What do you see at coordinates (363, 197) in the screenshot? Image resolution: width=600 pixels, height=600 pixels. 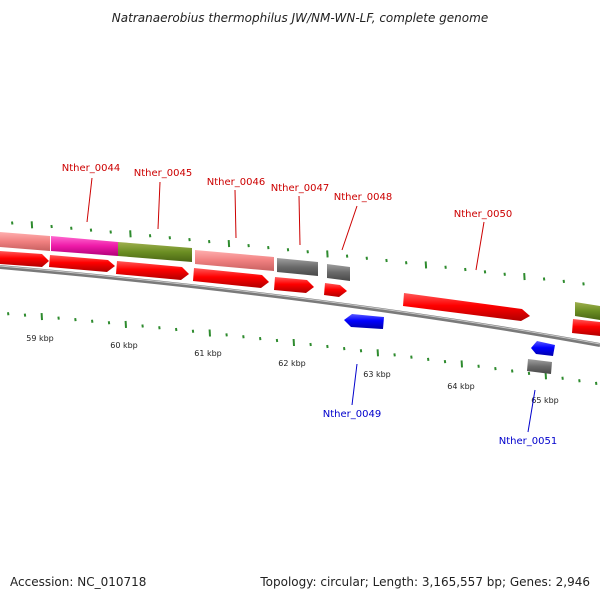 I see `gene-label: Nther_0048` at bounding box center [363, 197].